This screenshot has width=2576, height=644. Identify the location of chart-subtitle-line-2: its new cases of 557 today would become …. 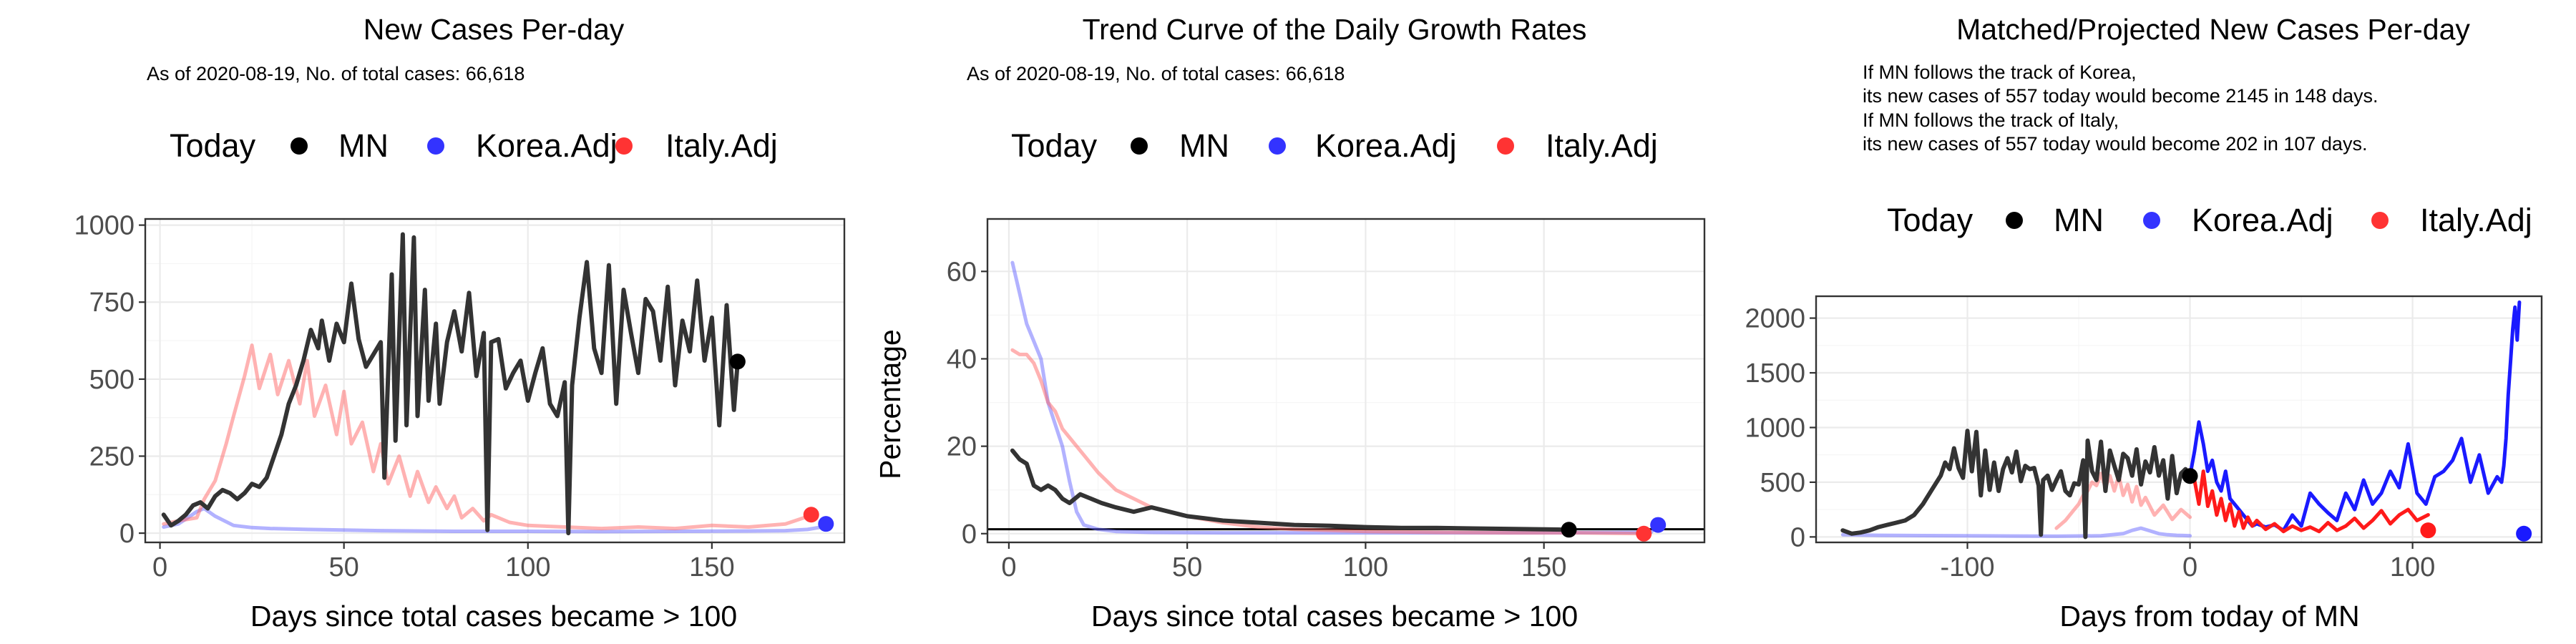
(2120, 96).